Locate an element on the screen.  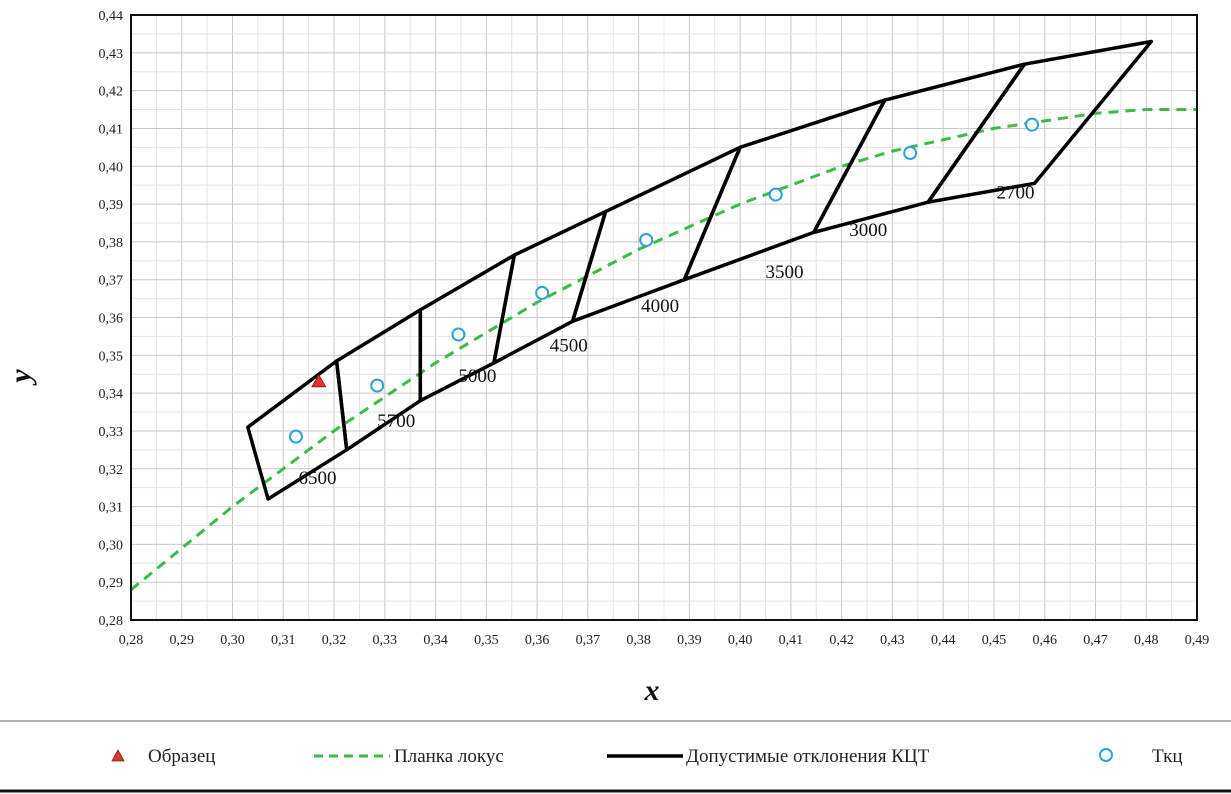
x-axis-label: x is located at coordinates (652, 690).